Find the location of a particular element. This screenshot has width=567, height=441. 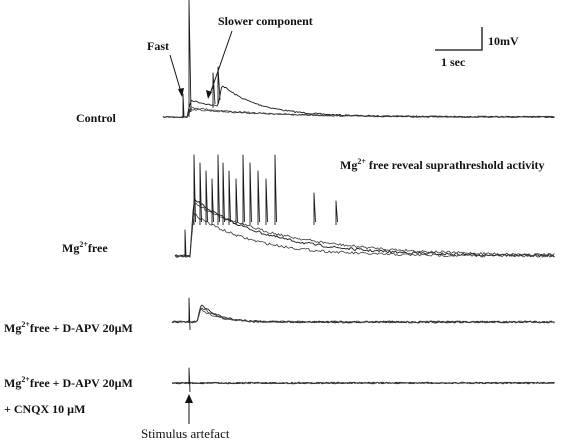

stimulus-artefact-label: Stimulus artefact is located at coordinates (185, 433).